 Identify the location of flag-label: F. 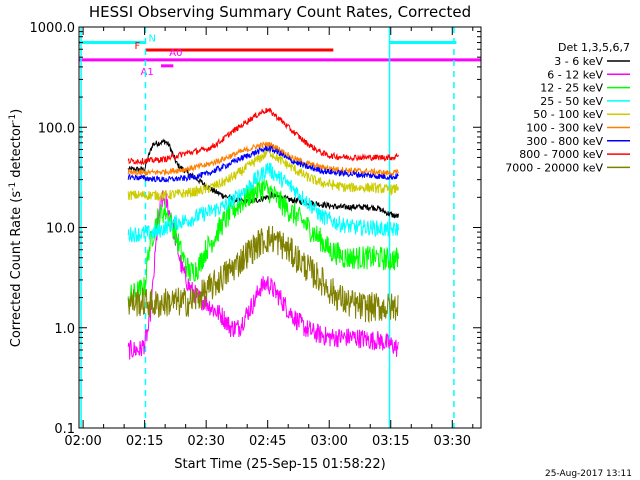
(137, 46).